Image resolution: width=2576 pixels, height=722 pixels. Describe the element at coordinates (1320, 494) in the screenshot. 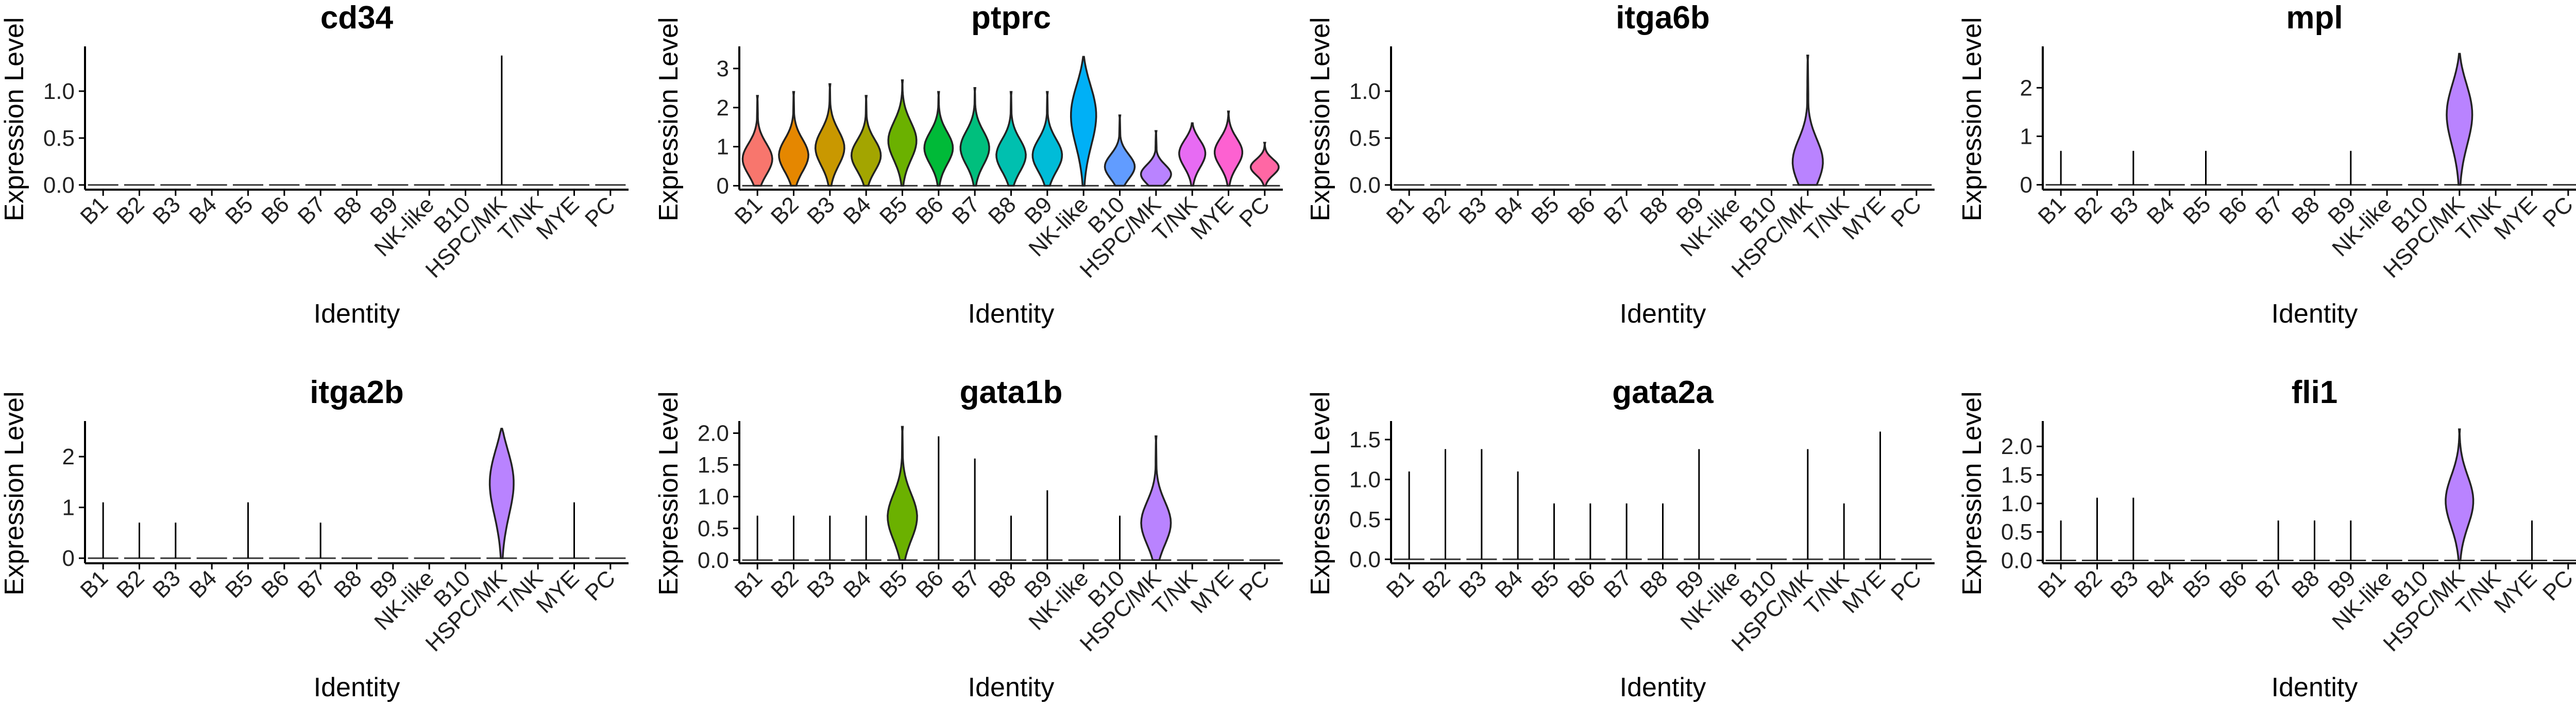

I see `panel-gata2a-ylabel: Expression Level` at that location.